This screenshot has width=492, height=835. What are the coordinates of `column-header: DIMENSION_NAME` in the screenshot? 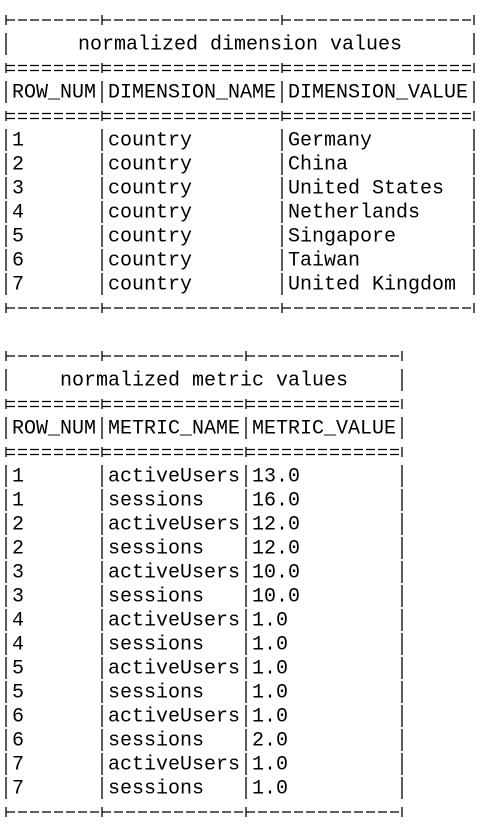 It's located at (192, 92).